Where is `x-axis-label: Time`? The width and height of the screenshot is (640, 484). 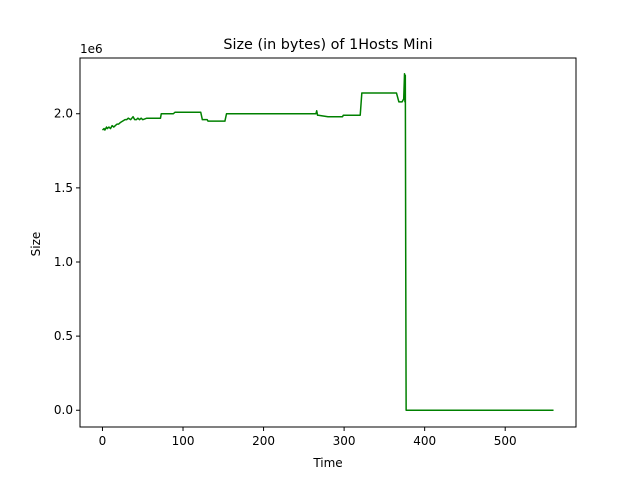 x-axis-label: Time is located at coordinates (327, 463).